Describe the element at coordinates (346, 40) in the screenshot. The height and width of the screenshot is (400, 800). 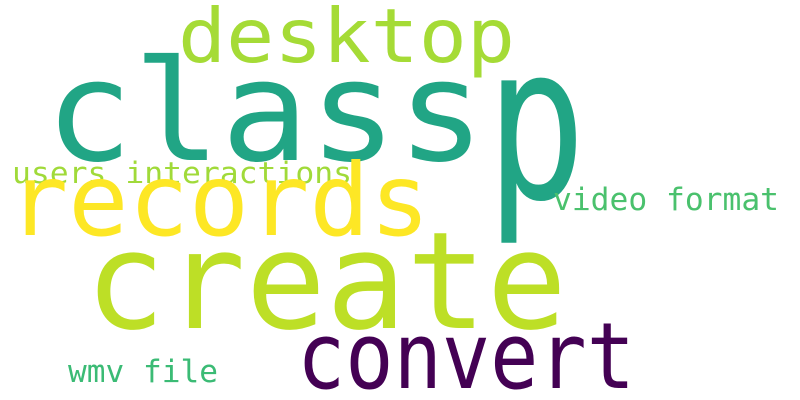
I see `word-desktop: desktop` at that location.